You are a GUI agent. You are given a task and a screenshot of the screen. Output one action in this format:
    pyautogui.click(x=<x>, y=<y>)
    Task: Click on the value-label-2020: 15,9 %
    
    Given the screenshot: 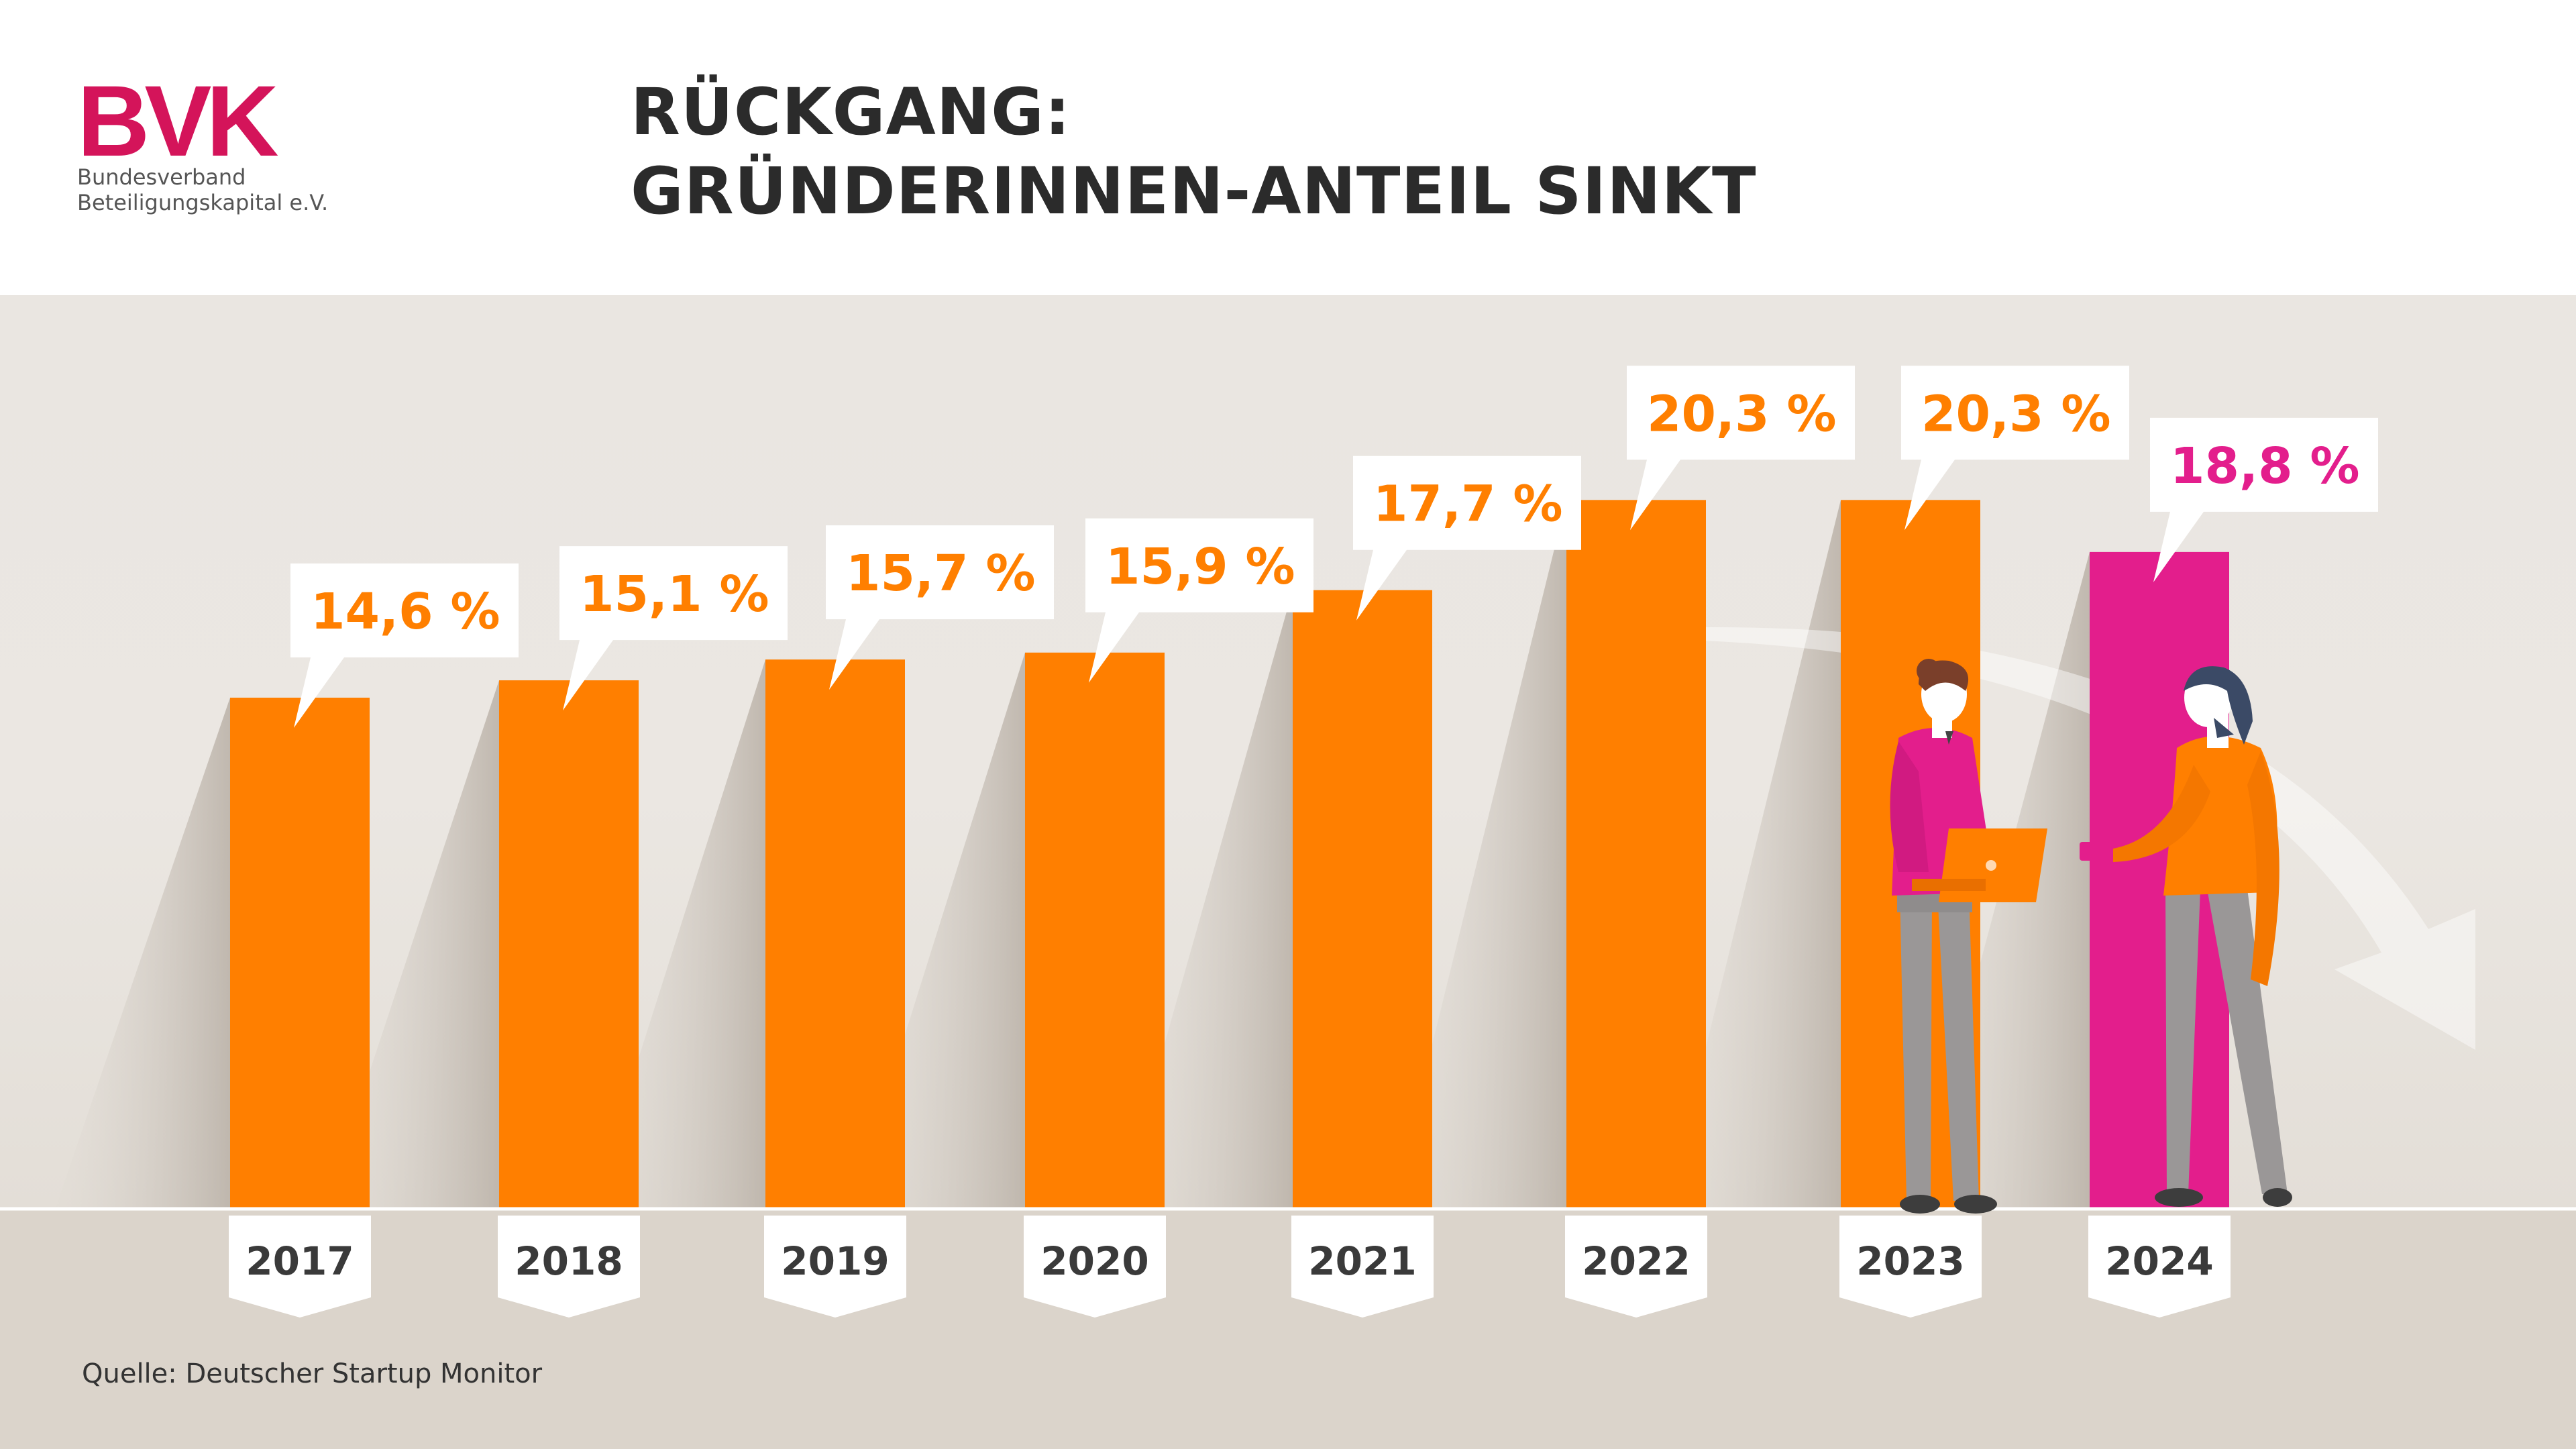 What is the action you would take?
    pyautogui.click(x=1199, y=600)
    